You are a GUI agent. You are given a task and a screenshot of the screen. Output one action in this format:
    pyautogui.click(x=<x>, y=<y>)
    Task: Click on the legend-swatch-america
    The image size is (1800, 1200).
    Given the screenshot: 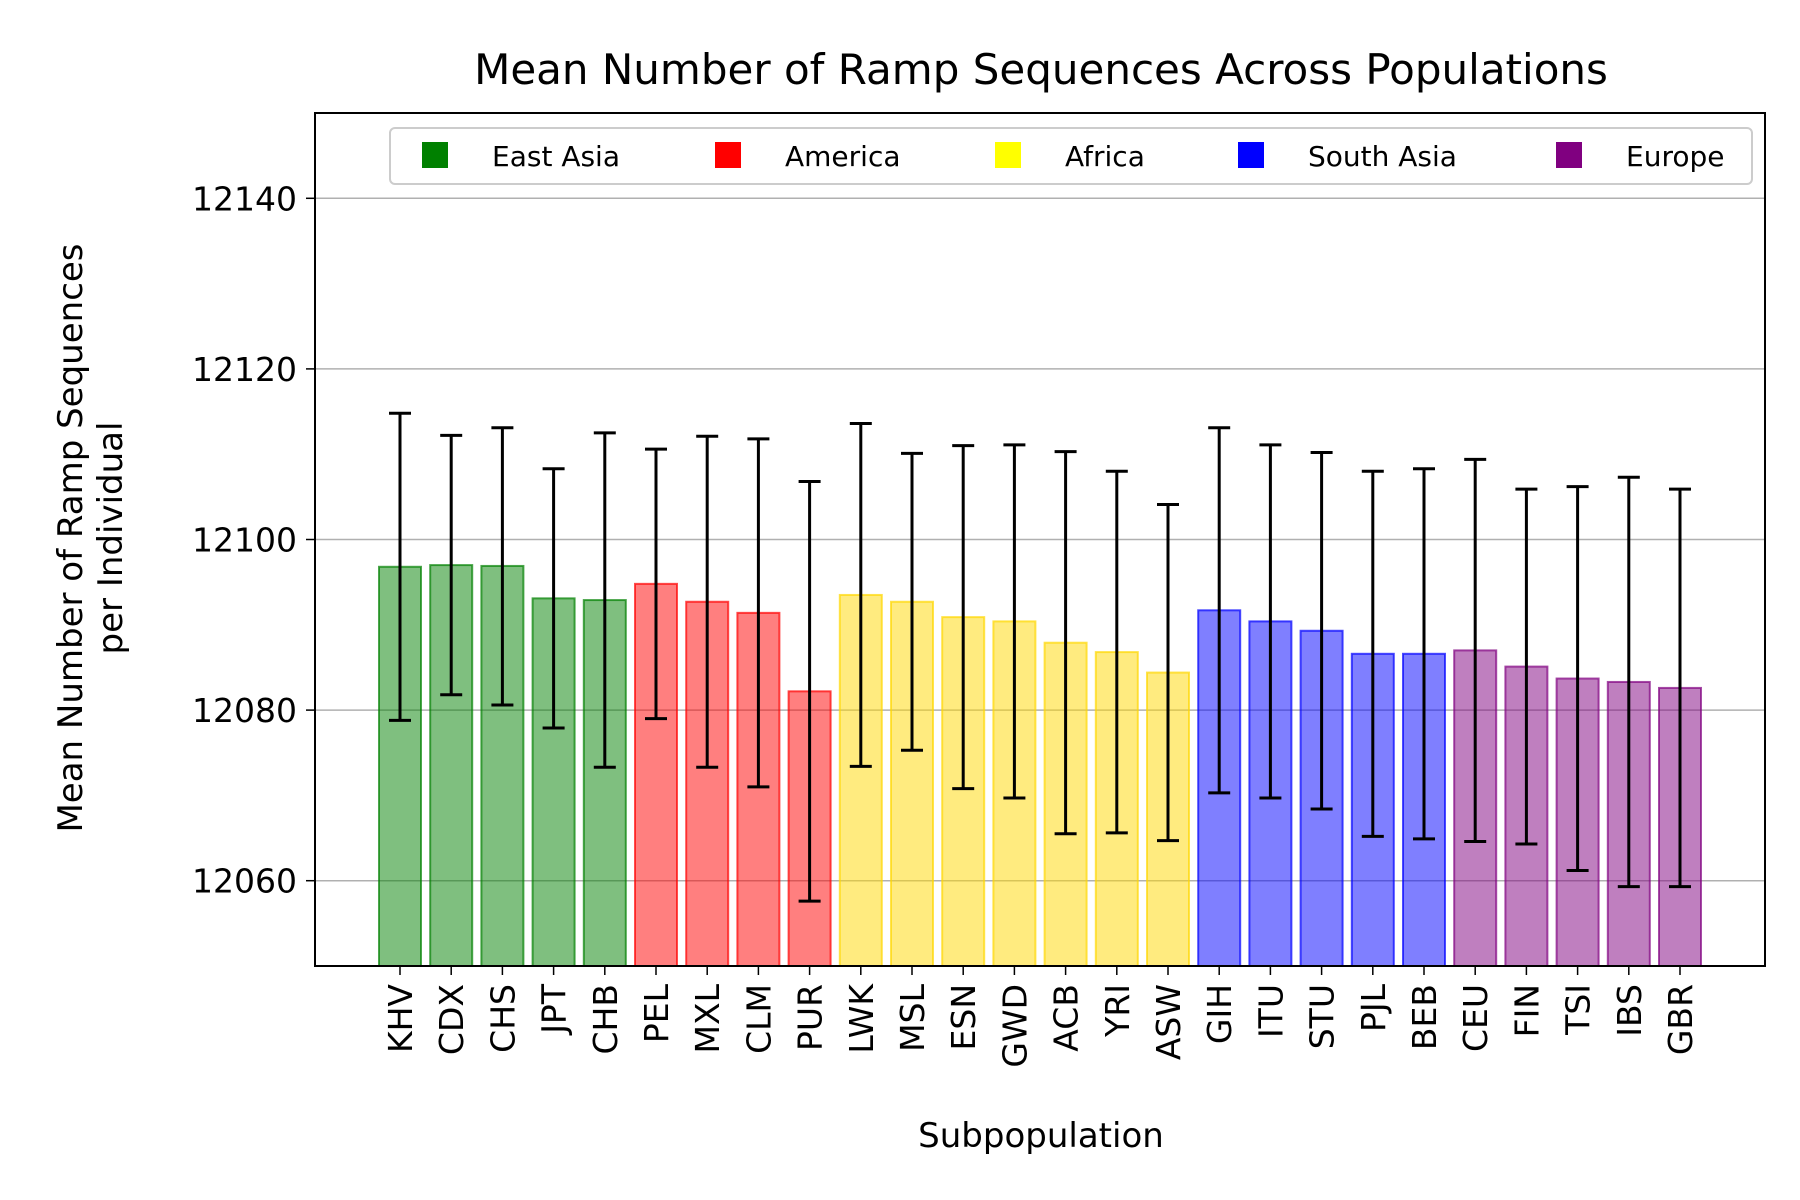 What is the action you would take?
    pyautogui.click(x=728, y=155)
    